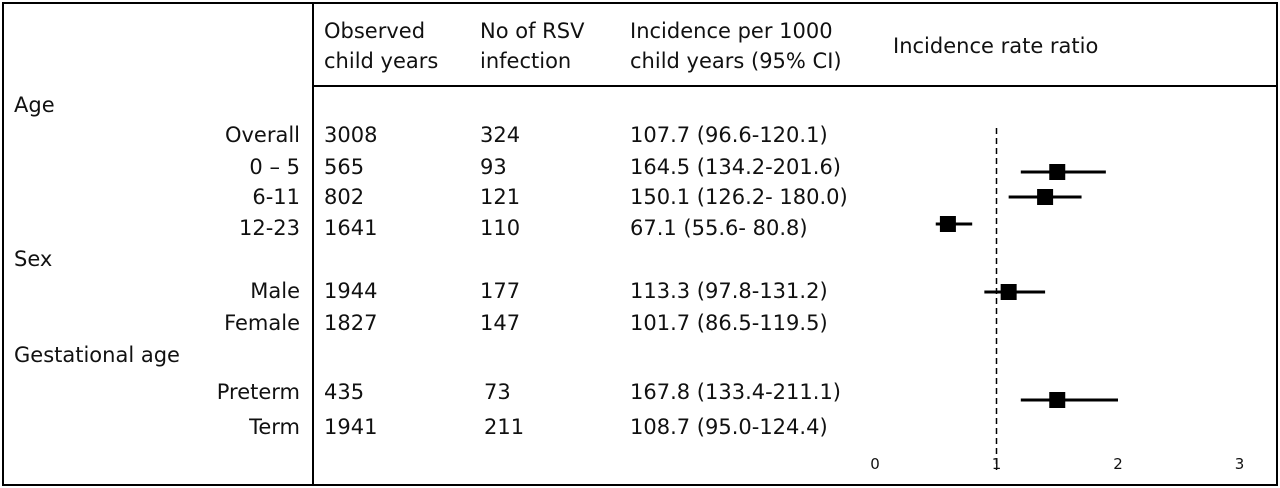  I want to click on x-tick-label: 1, so click(996, 464).